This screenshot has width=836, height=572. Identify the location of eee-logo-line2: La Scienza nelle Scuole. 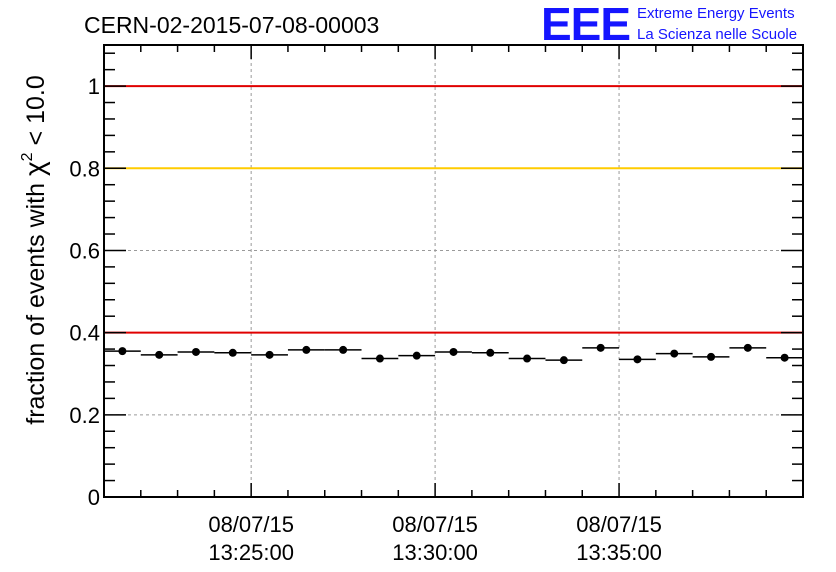
(717, 34).